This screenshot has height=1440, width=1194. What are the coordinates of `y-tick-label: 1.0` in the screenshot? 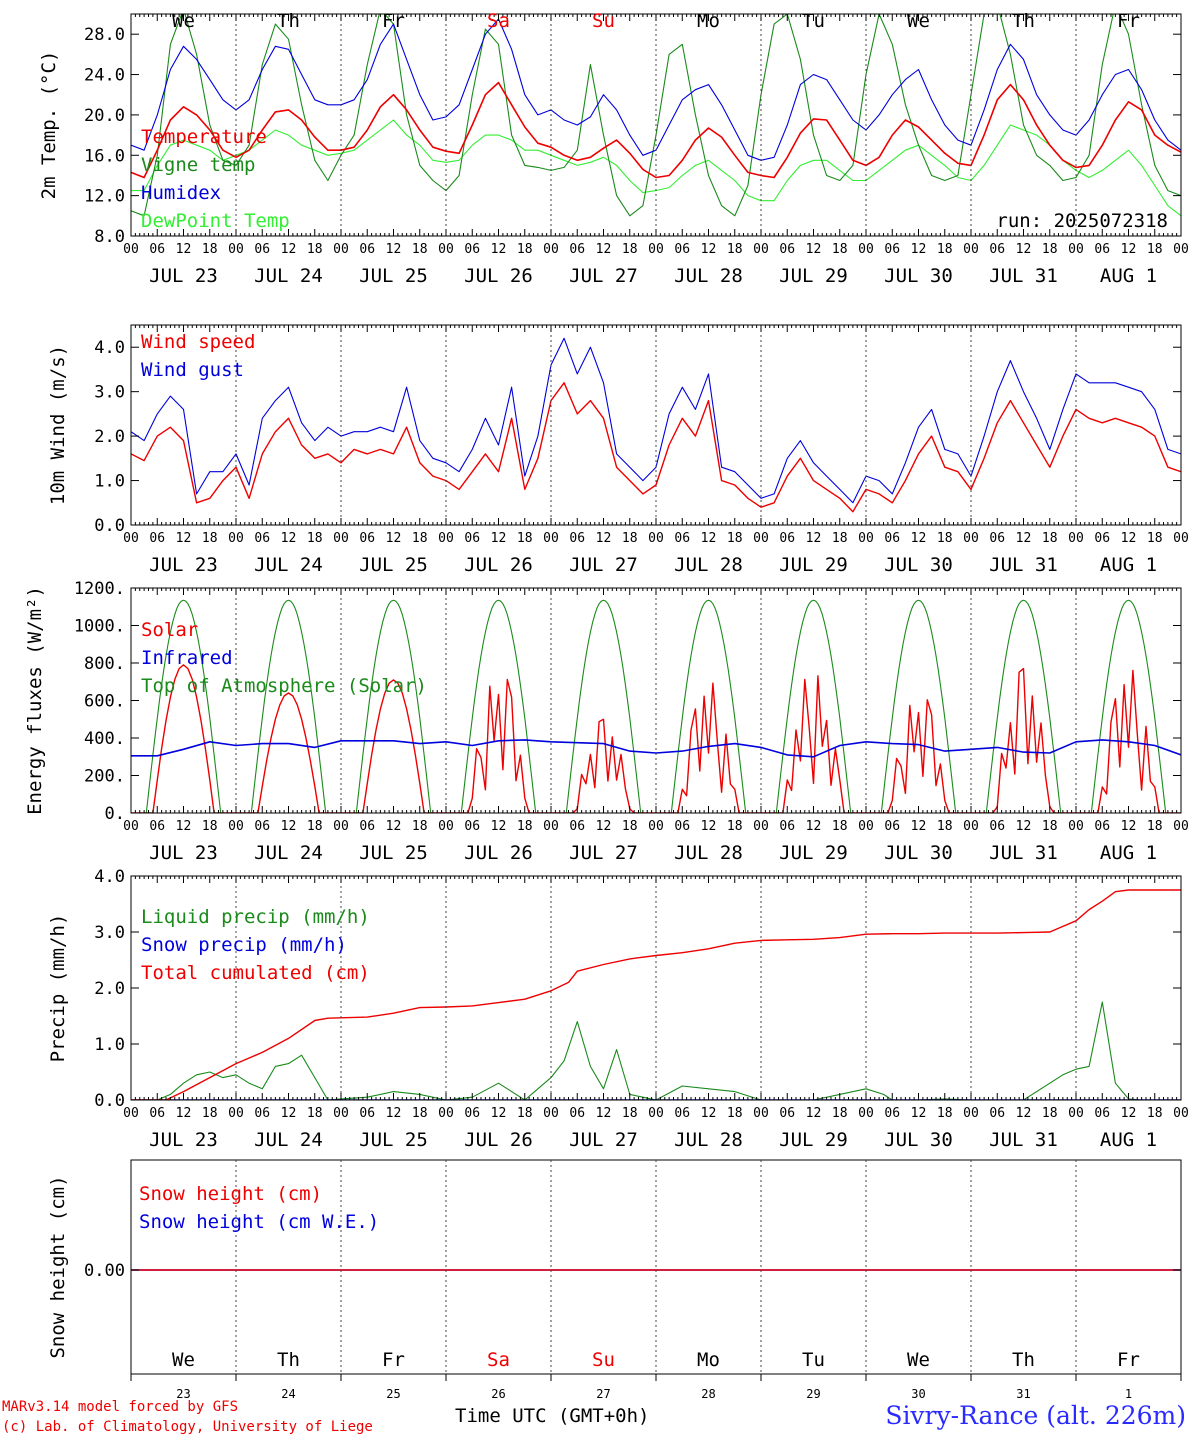 It's located at (109, 1045).